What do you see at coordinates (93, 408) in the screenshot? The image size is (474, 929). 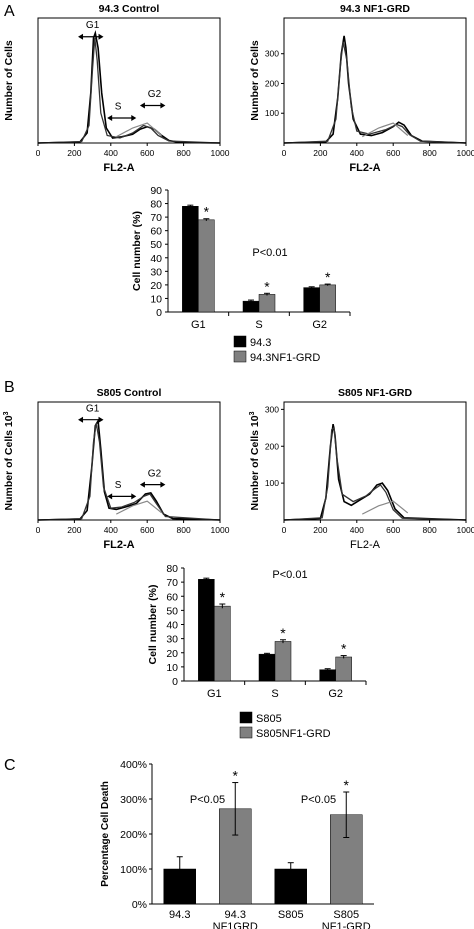 I see `hist_s805_control-ann-g1: G1` at bounding box center [93, 408].